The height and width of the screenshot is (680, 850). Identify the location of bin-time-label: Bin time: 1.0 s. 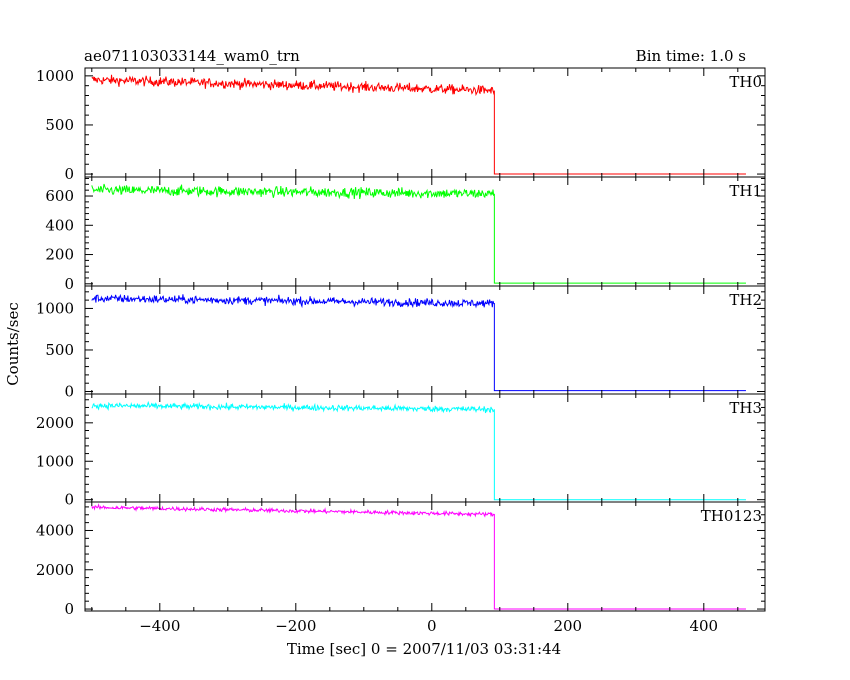
(691, 56).